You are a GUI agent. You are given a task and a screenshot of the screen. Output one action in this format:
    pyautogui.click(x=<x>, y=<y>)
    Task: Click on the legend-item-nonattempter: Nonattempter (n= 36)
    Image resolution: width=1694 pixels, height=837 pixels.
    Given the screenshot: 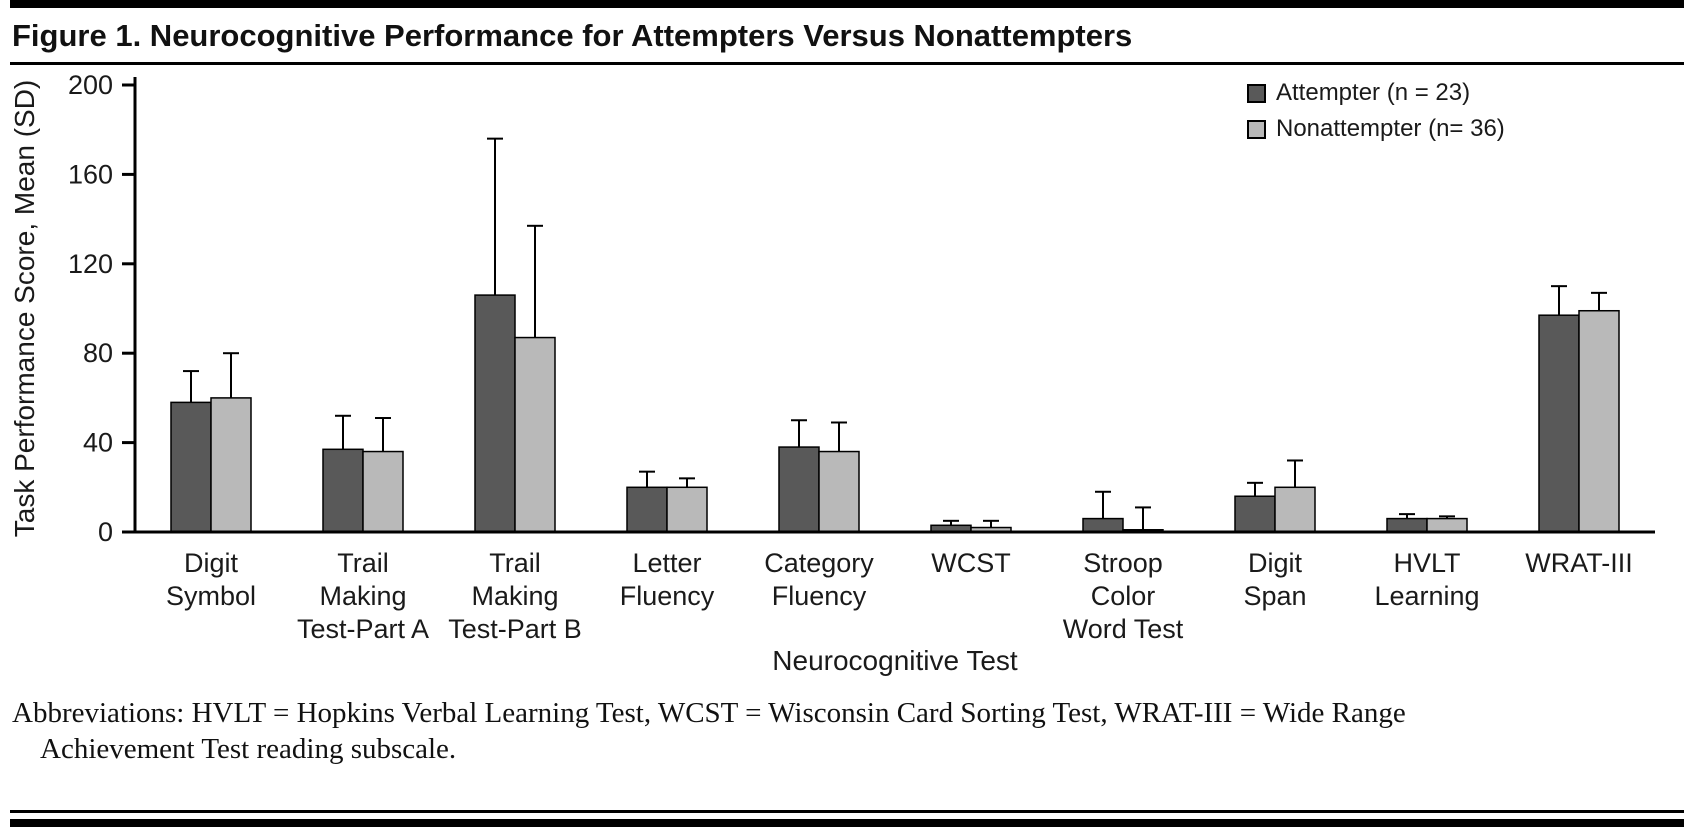 What is the action you would take?
    pyautogui.click(x=1376, y=129)
    